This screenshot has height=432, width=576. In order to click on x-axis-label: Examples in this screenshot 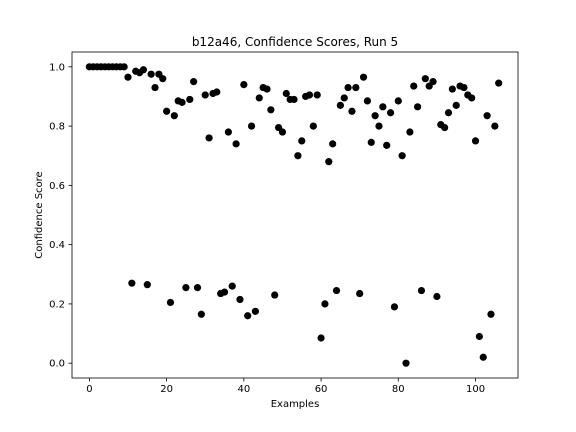, I will do `click(295, 404)`.